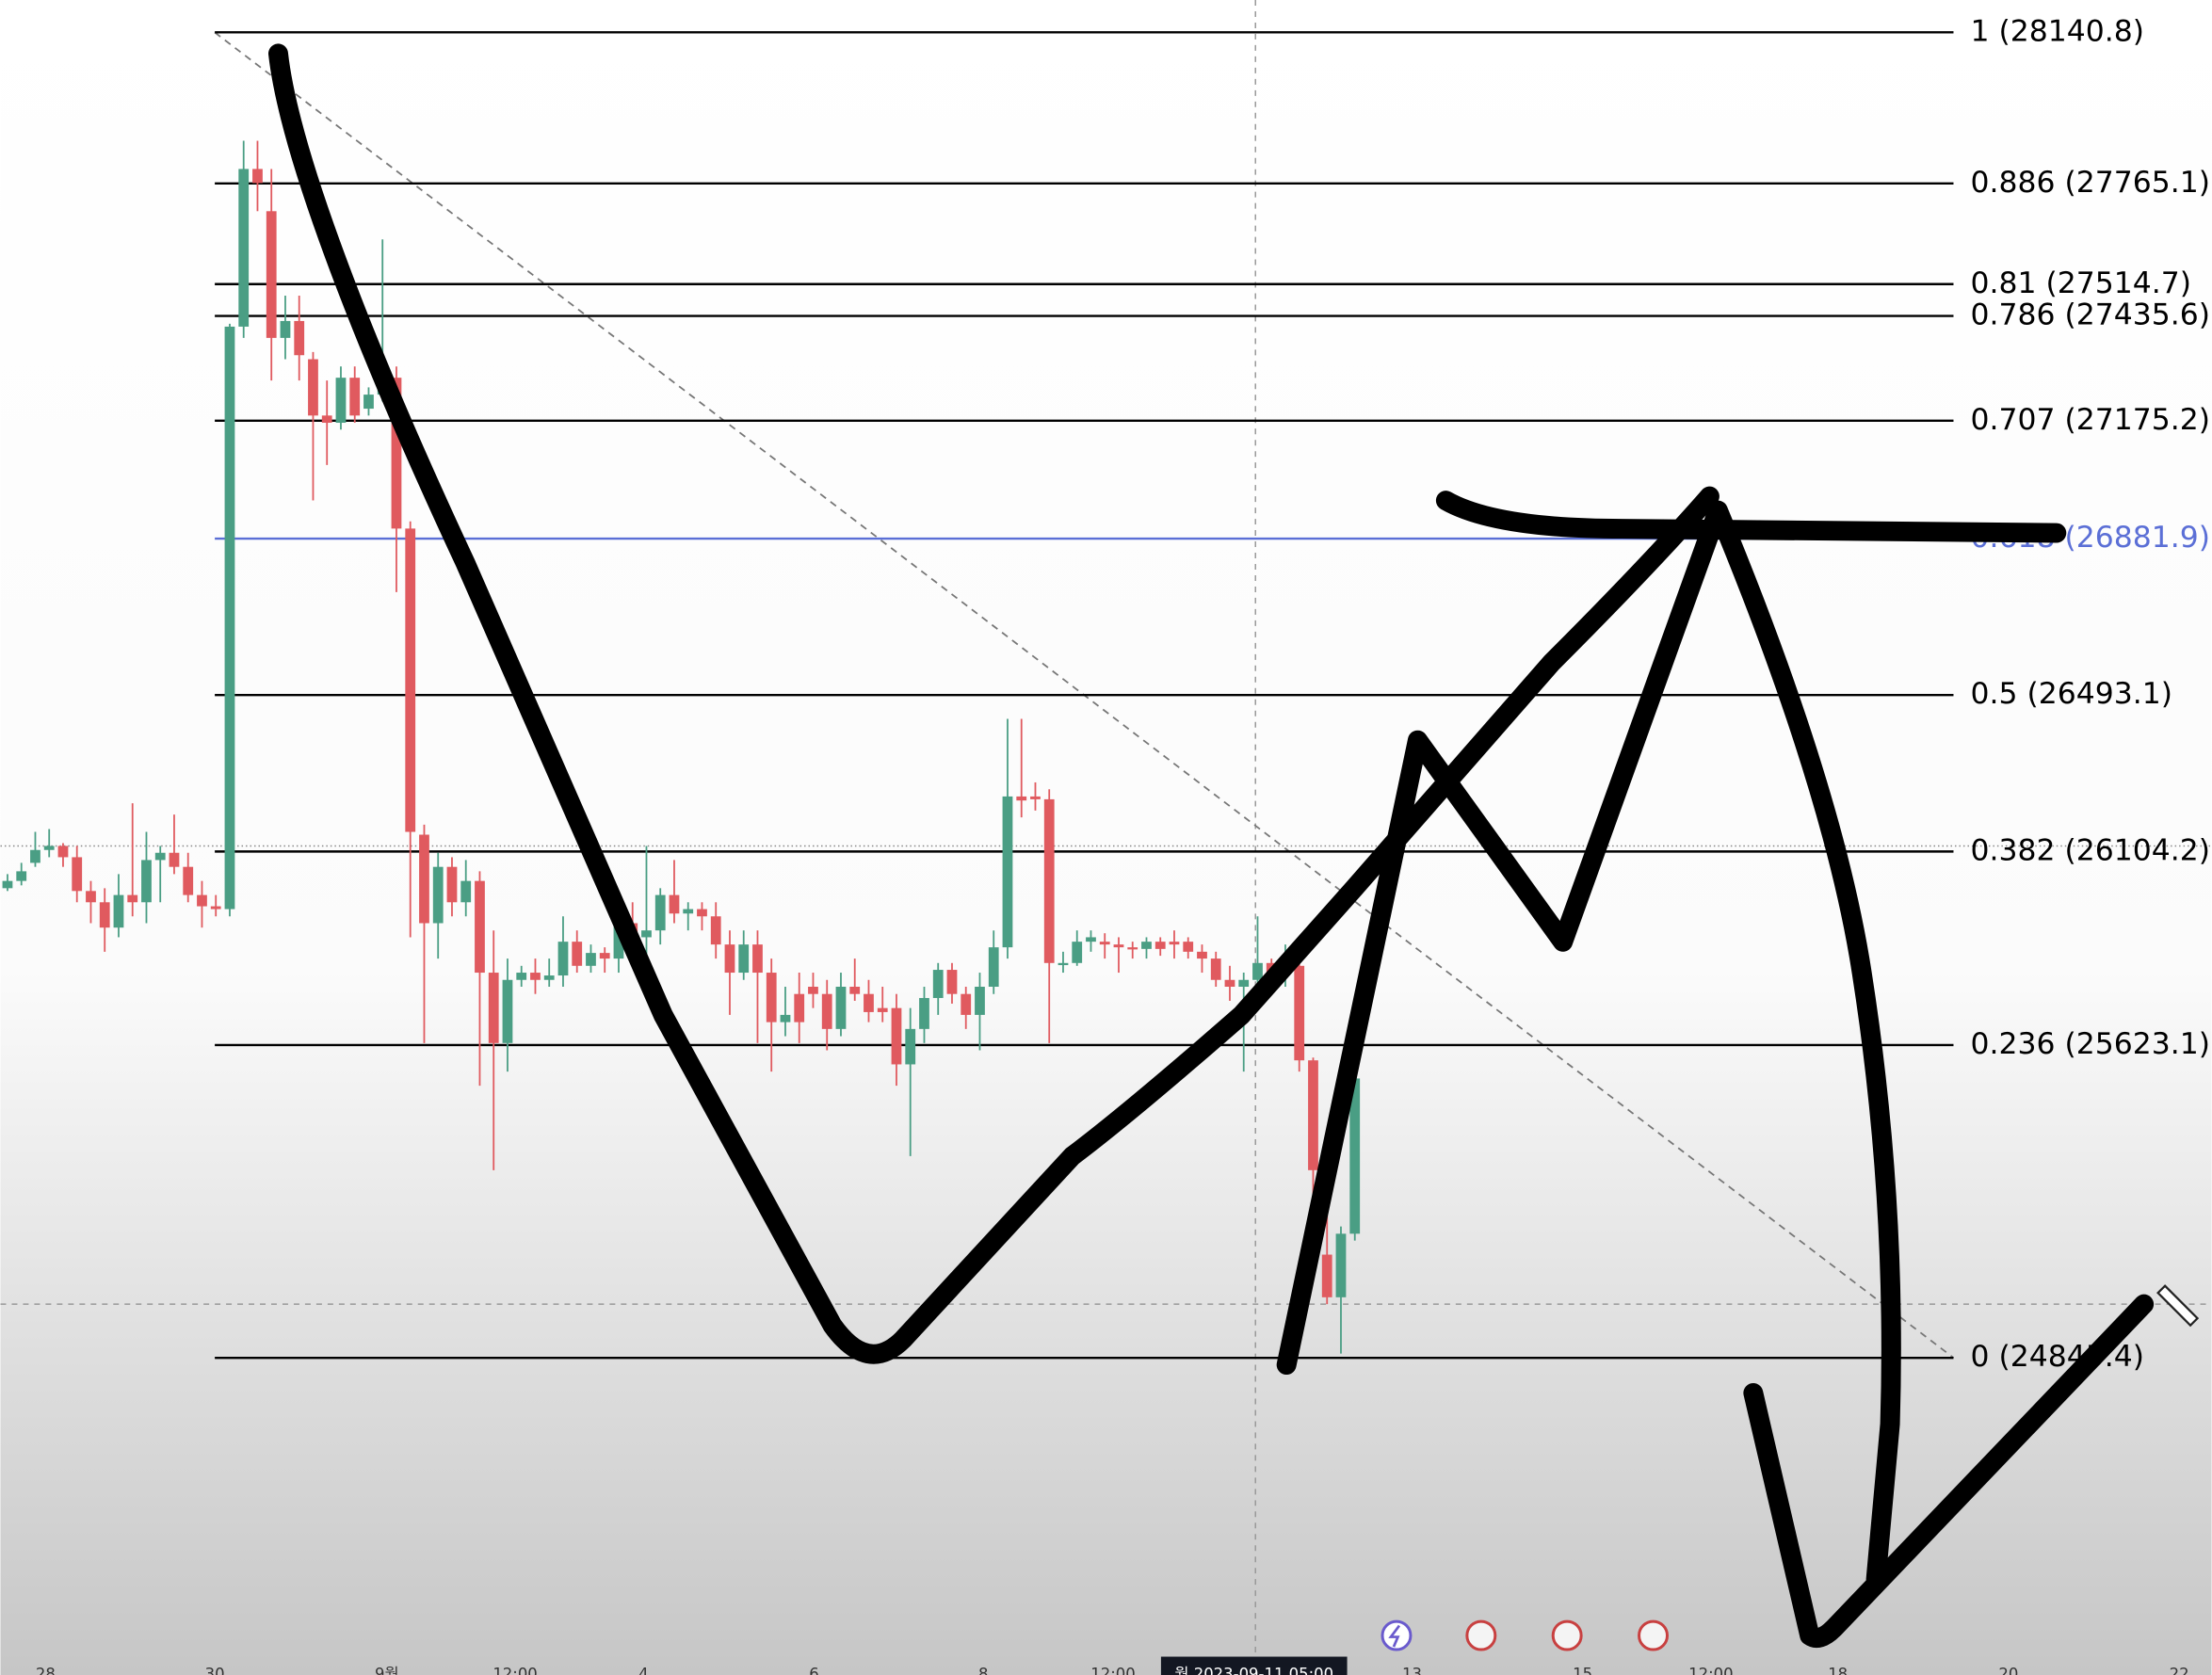  What do you see at coordinates (2090, 1044) in the screenshot?
I see `fib-level-label: 0.236 (25623.1)` at bounding box center [2090, 1044].